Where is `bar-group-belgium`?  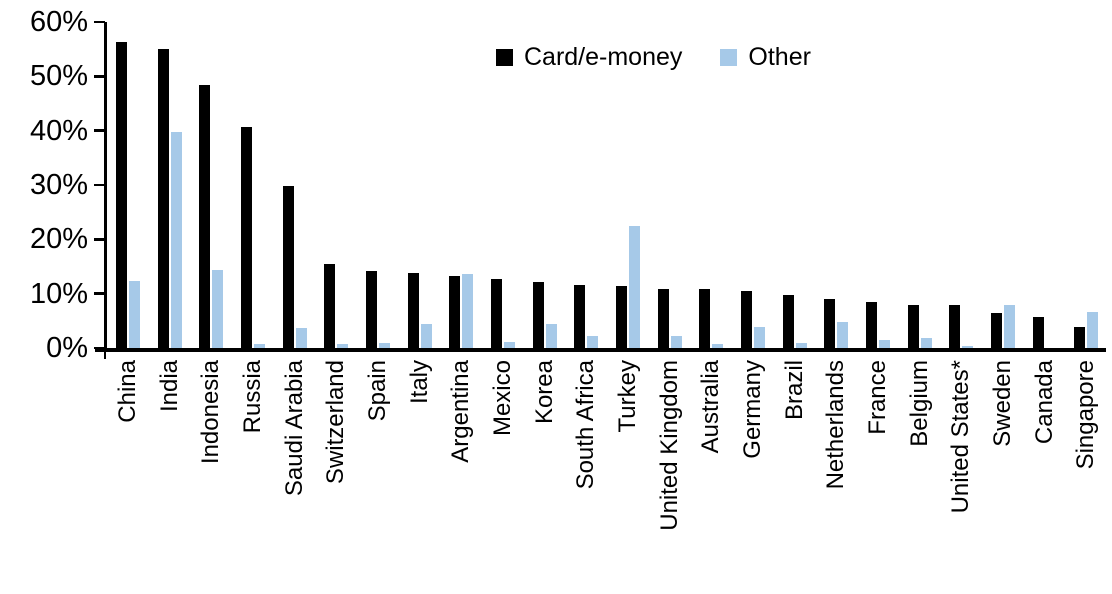 bar-group-belgium is located at coordinates (920, 185).